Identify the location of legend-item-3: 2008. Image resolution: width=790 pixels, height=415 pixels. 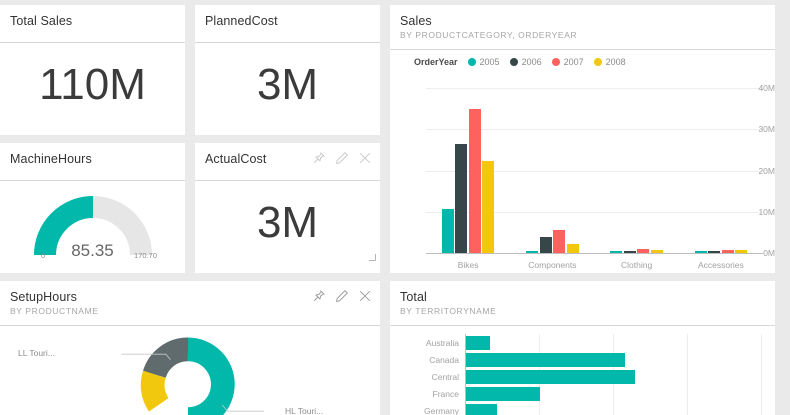
(609, 62).